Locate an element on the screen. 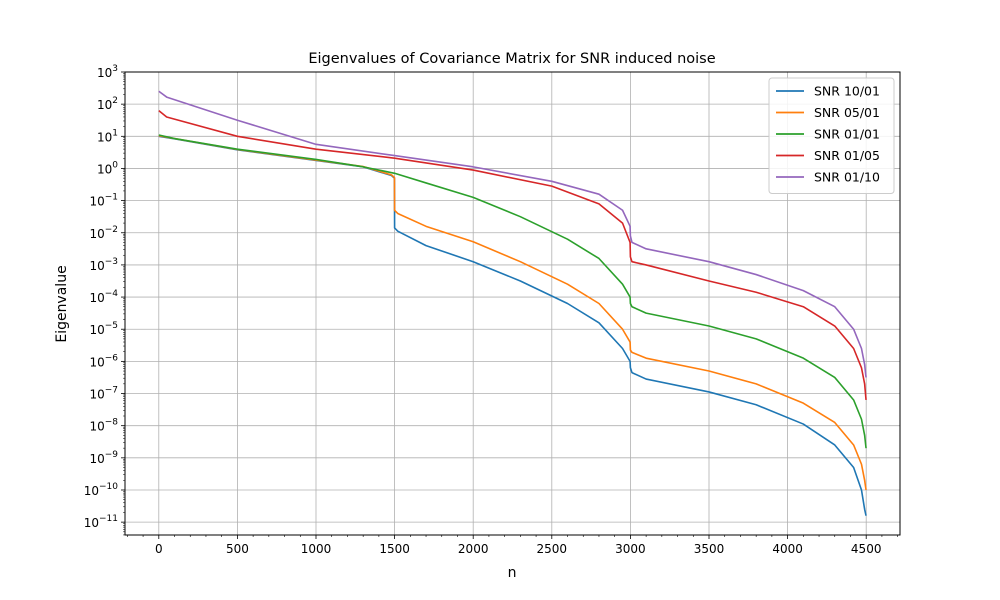 This screenshot has width=1000, height=600. y-tick-label: 10⁻⁴ is located at coordinates (103, 297).